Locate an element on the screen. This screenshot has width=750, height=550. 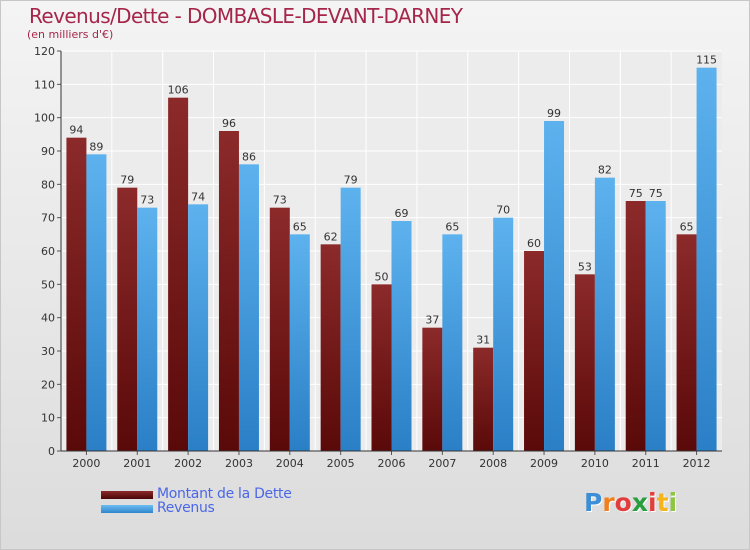
data-label-revenus-2008: 70 is located at coordinates (503, 210).